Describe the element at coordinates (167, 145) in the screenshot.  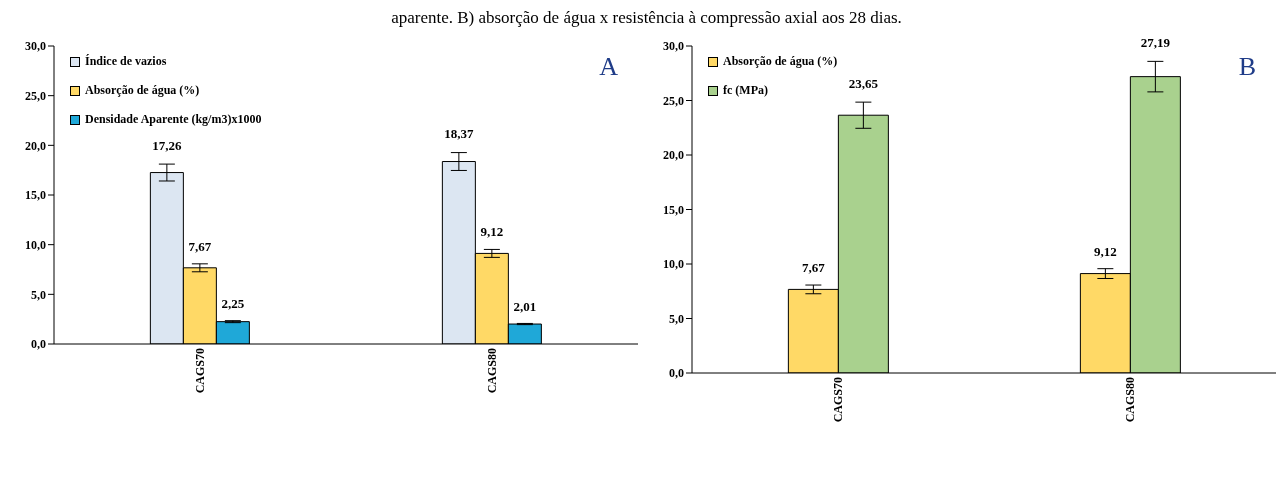
I see `data-label: 17,26` at that location.